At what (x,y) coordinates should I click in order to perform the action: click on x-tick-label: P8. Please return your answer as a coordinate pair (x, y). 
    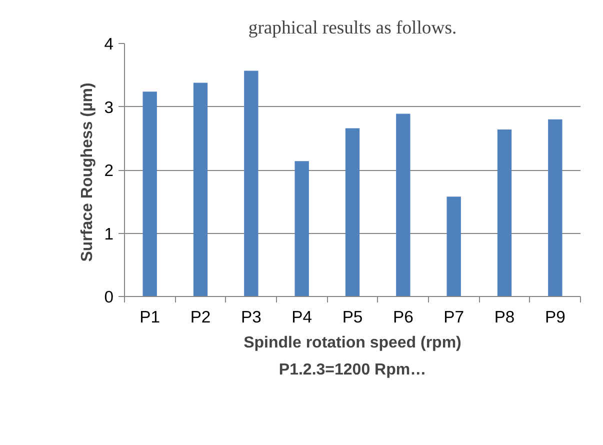
    Looking at the image, I should click on (504, 317).